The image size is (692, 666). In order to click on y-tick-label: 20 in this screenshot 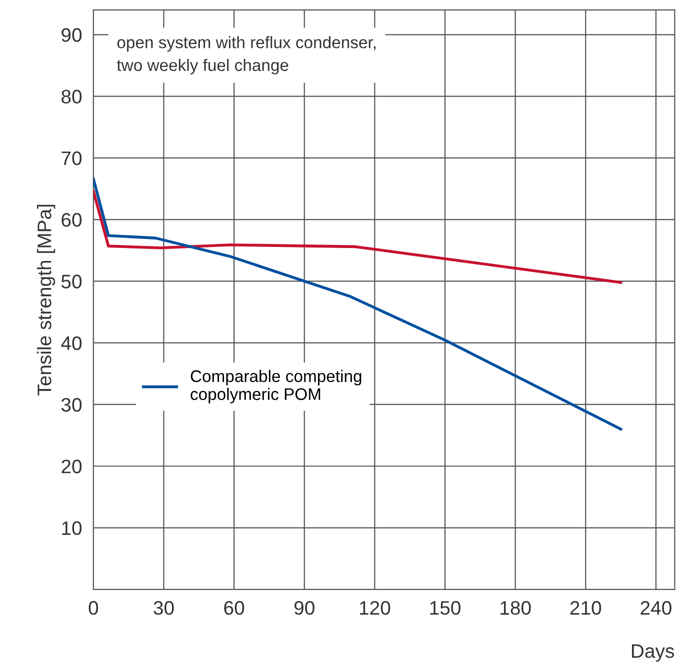, I will do `click(72, 467)`.